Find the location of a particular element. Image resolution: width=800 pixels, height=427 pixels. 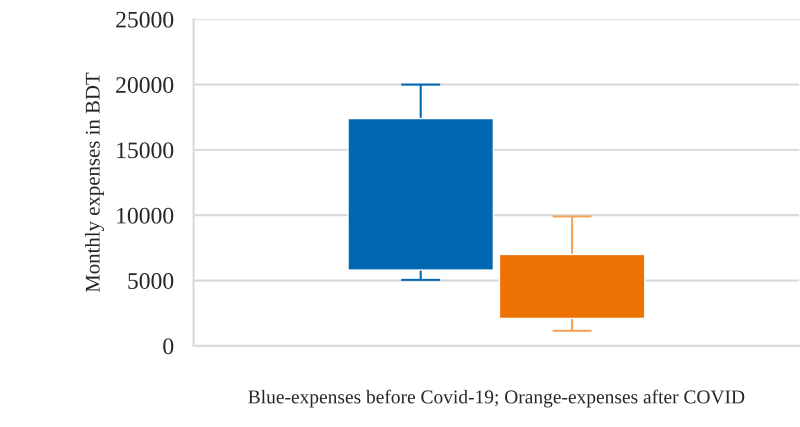

x-axis-title: Blue-expenses before Covid-19; Orange-expenses after COVID is located at coordinates (496, 399).